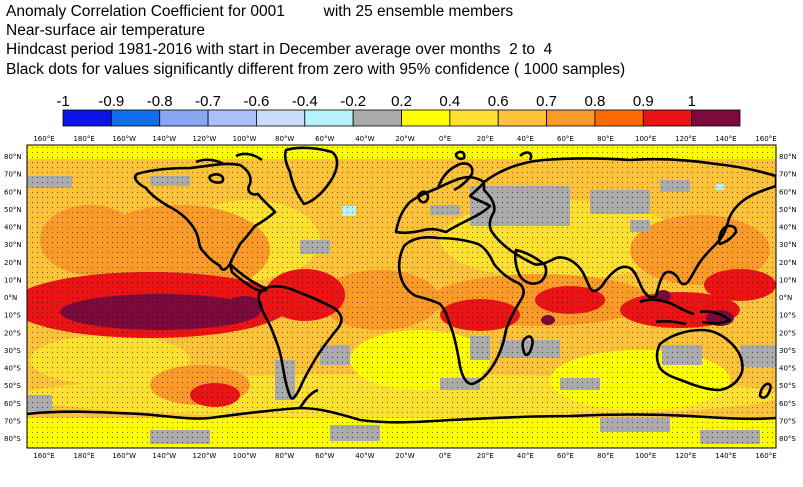  What do you see at coordinates (787, 386) in the screenshot?
I see `latitude-label-right: 50°S` at bounding box center [787, 386].